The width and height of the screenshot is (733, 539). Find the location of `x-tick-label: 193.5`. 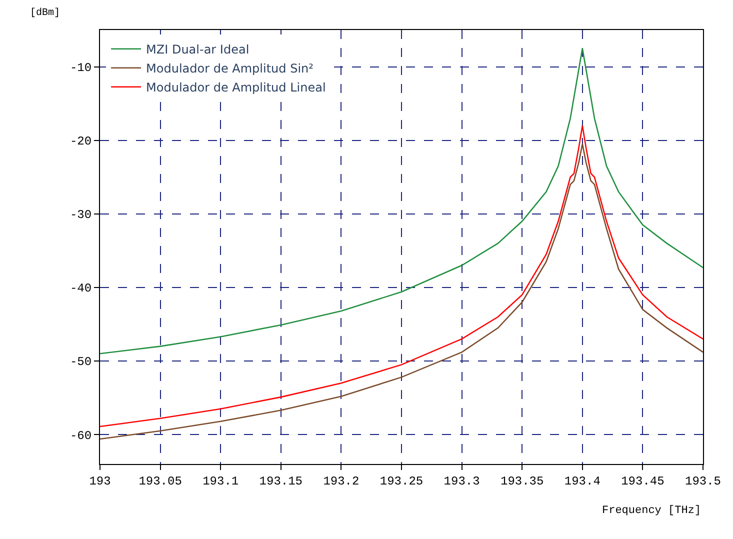

x-tick-label: 193.5 is located at coordinates (703, 481).